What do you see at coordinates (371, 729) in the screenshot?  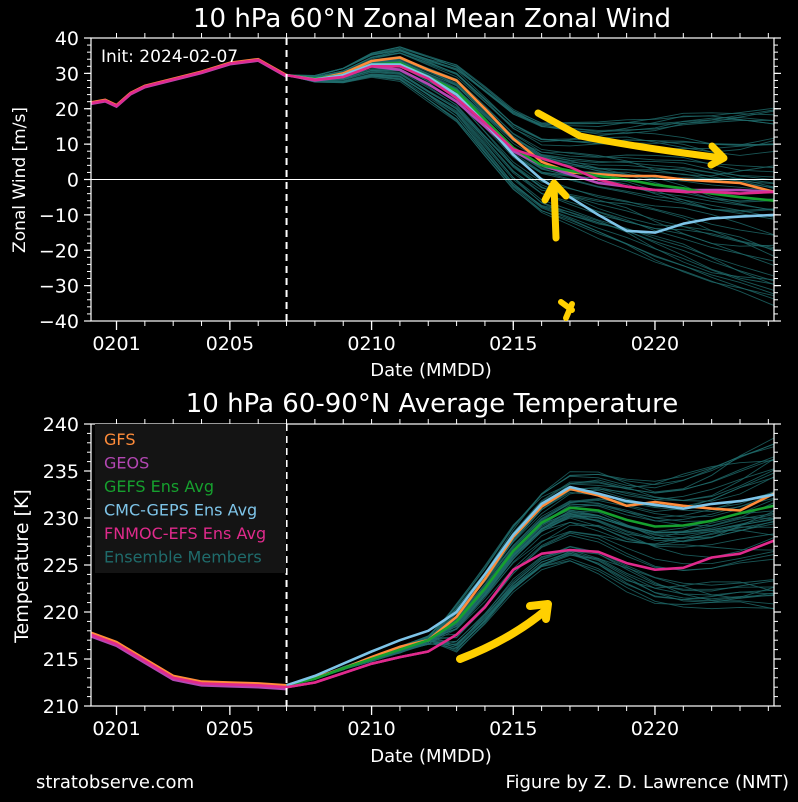 I see `chart2-xtick-label: 0210` at bounding box center [371, 729].